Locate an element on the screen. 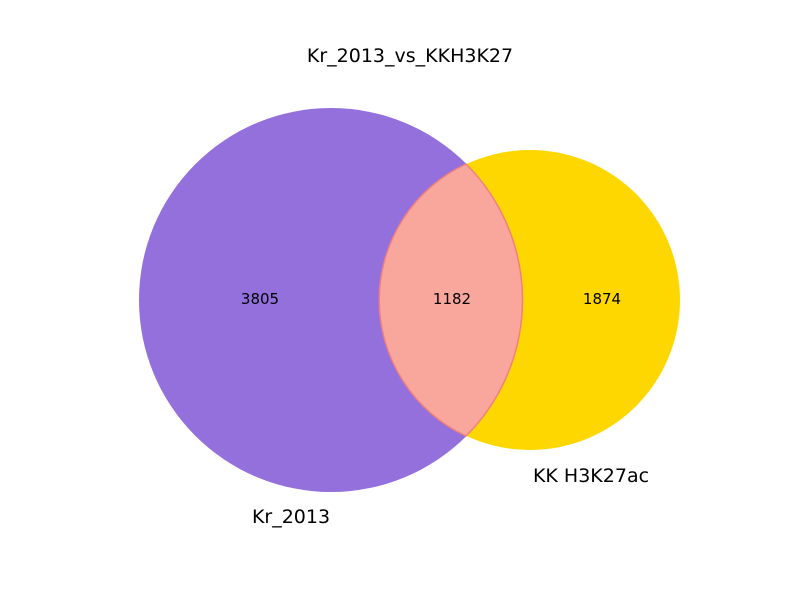  set-a-label: Kr_2013 is located at coordinates (291, 517).